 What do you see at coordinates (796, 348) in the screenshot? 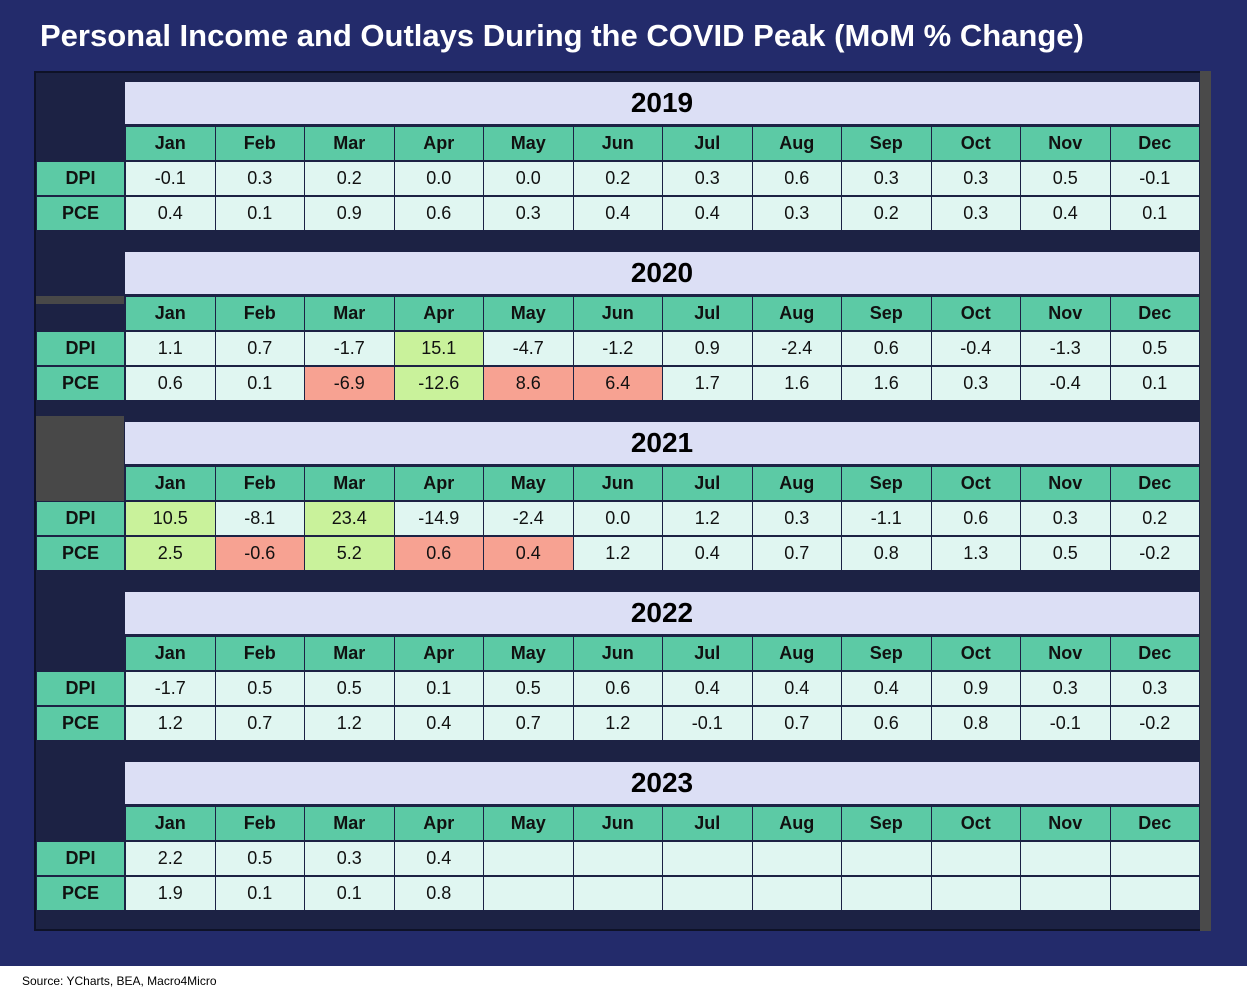
I see `value-cell: -2.4` at bounding box center [796, 348].